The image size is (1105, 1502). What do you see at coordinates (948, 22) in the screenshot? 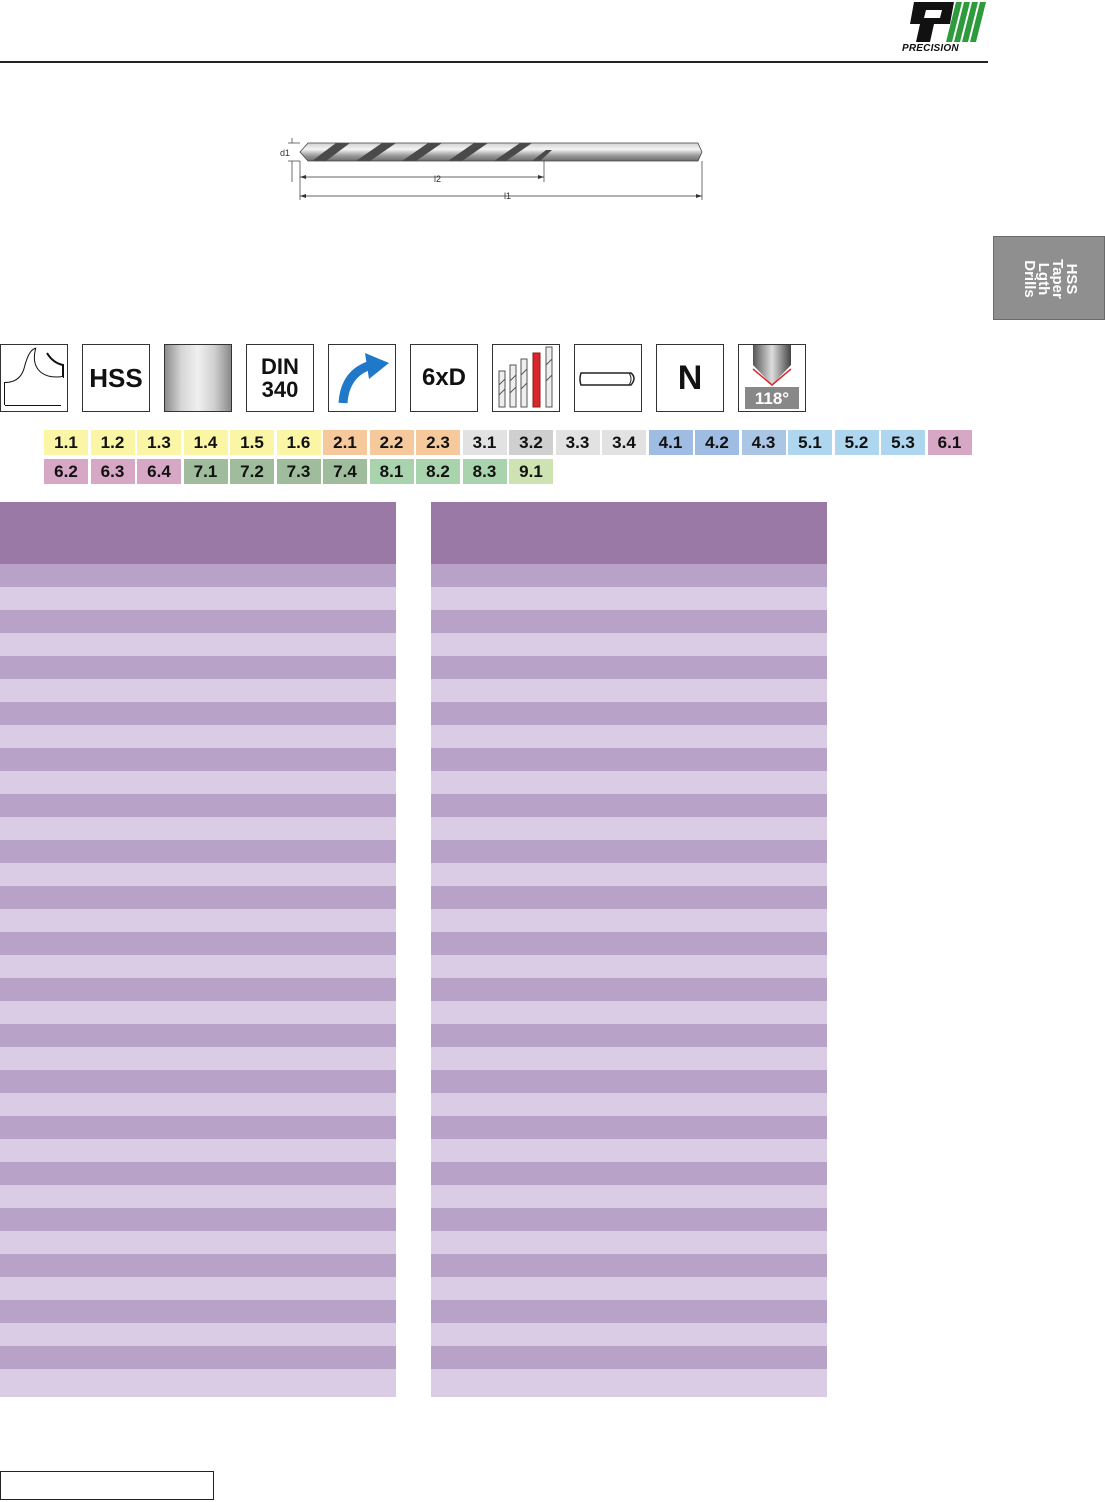
I see `precision-logo-icon` at bounding box center [948, 22].